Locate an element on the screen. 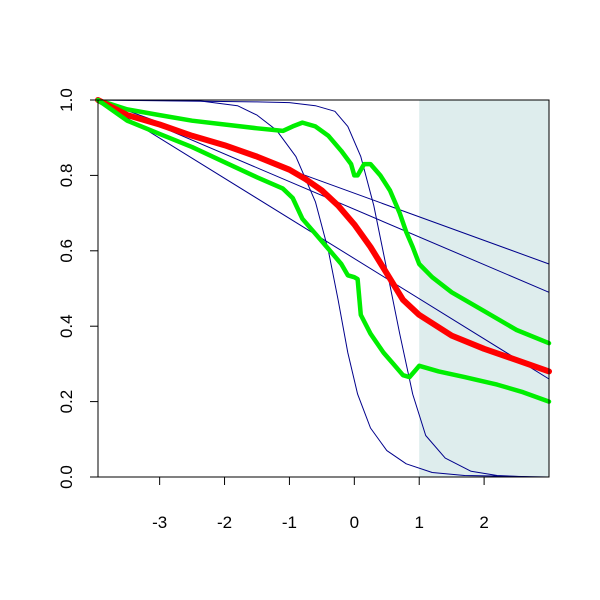 This screenshot has width=600, height=600. x-tick-label: -1 is located at coordinates (289, 522).